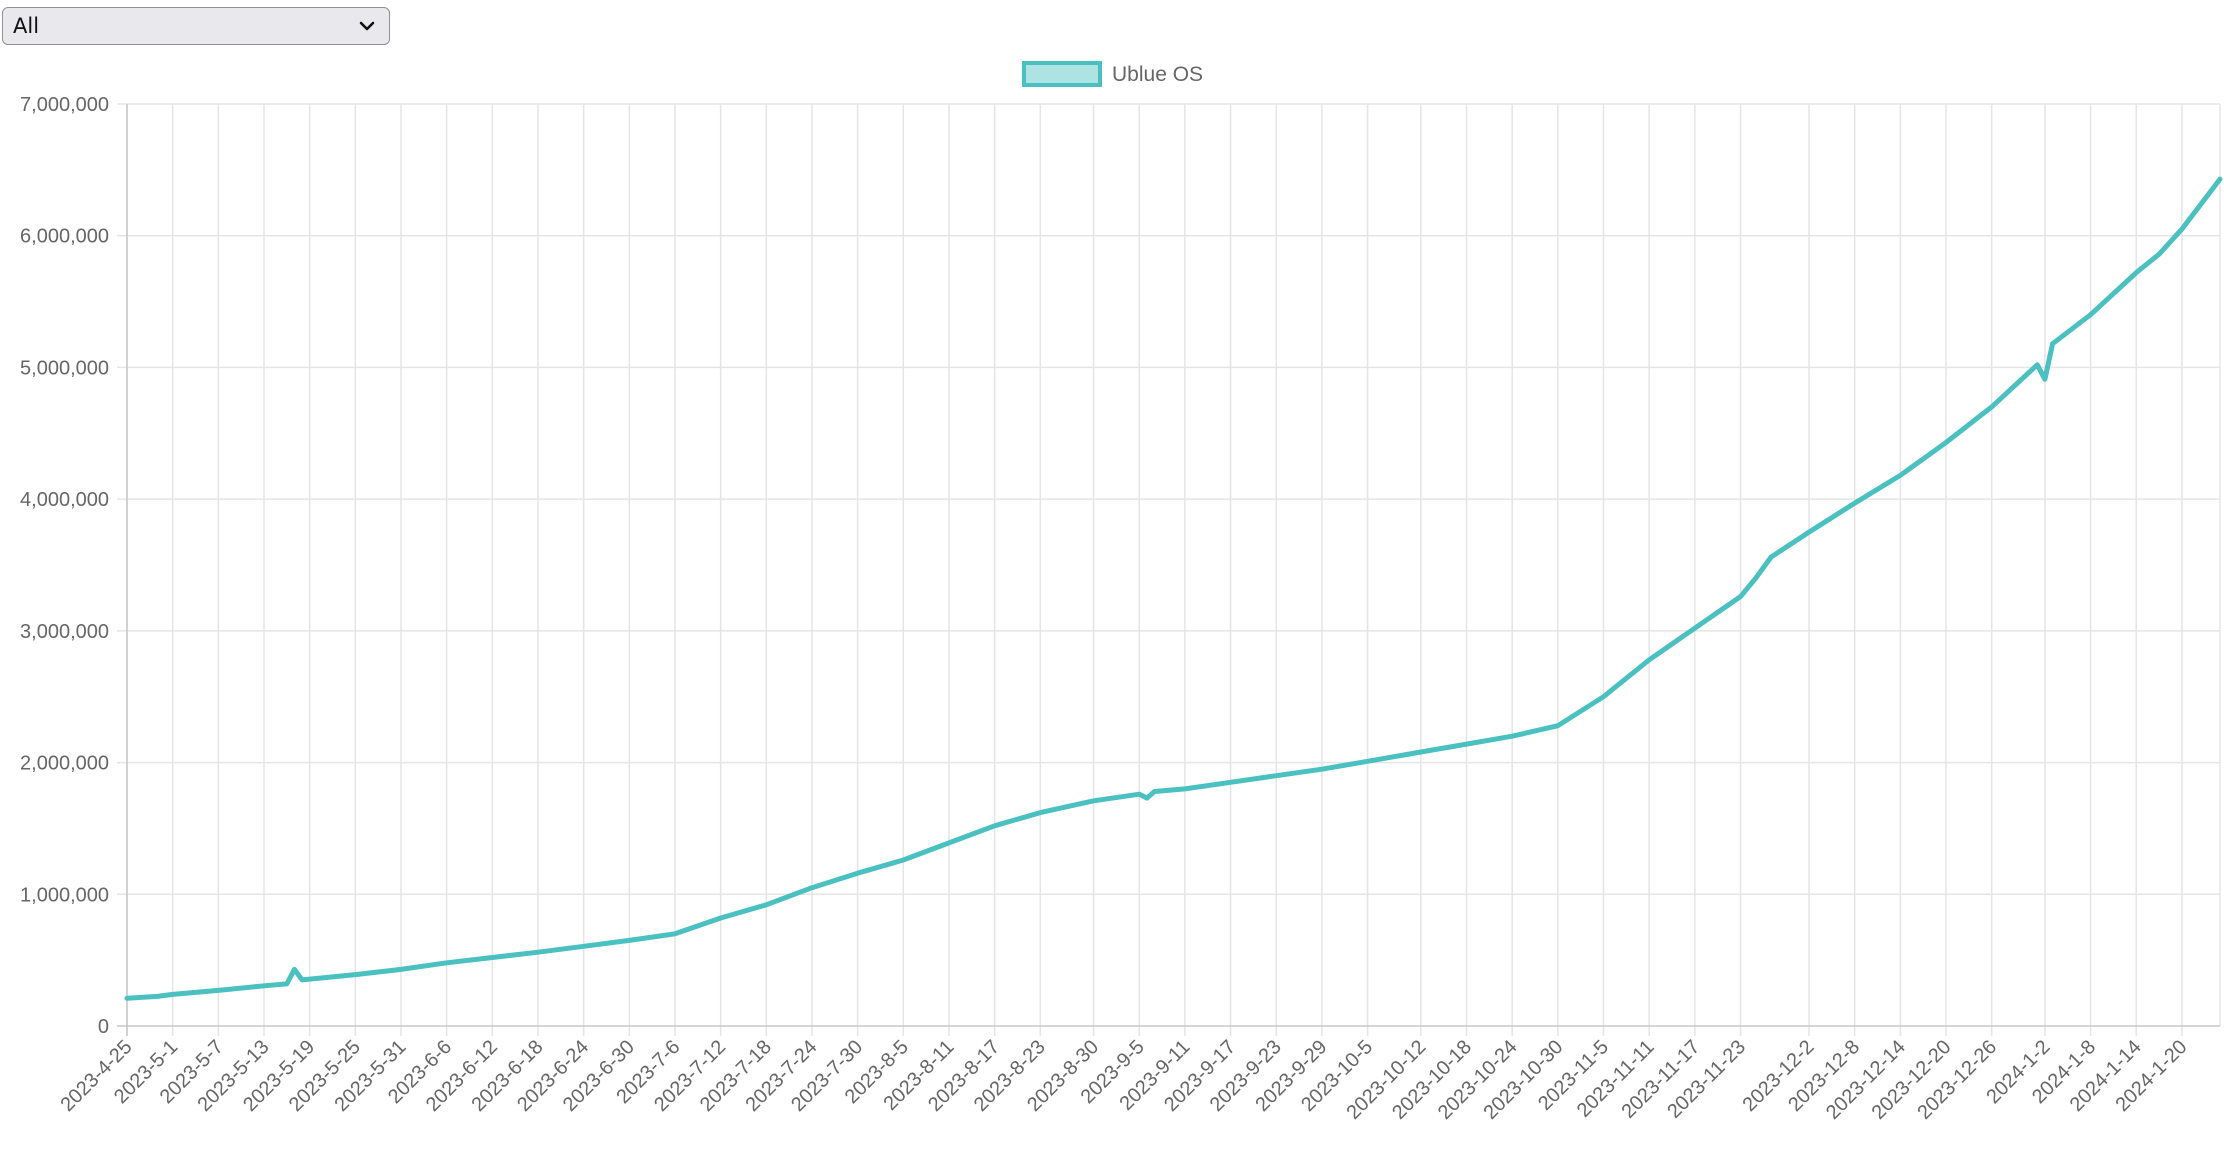 The image size is (2224, 1160). I want to click on y-tick-label: 1,000,000, so click(64, 895).